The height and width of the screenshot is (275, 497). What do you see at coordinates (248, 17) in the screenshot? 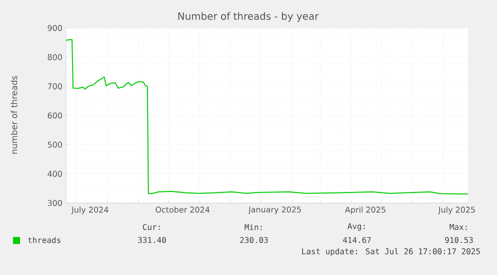
I see `chart-title: Number of threads - by year` at bounding box center [248, 17].